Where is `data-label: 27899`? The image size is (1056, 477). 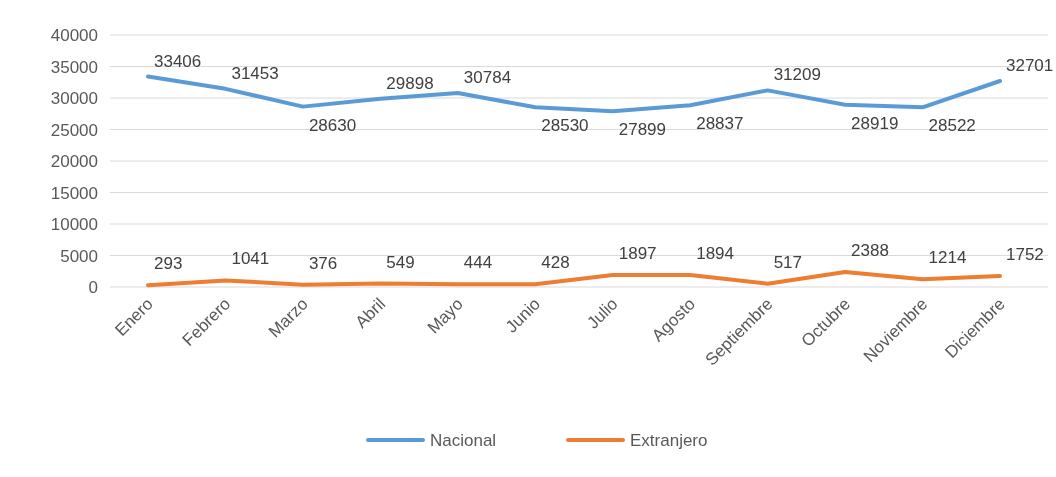 data-label: 27899 is located at coordinates (642, 130).